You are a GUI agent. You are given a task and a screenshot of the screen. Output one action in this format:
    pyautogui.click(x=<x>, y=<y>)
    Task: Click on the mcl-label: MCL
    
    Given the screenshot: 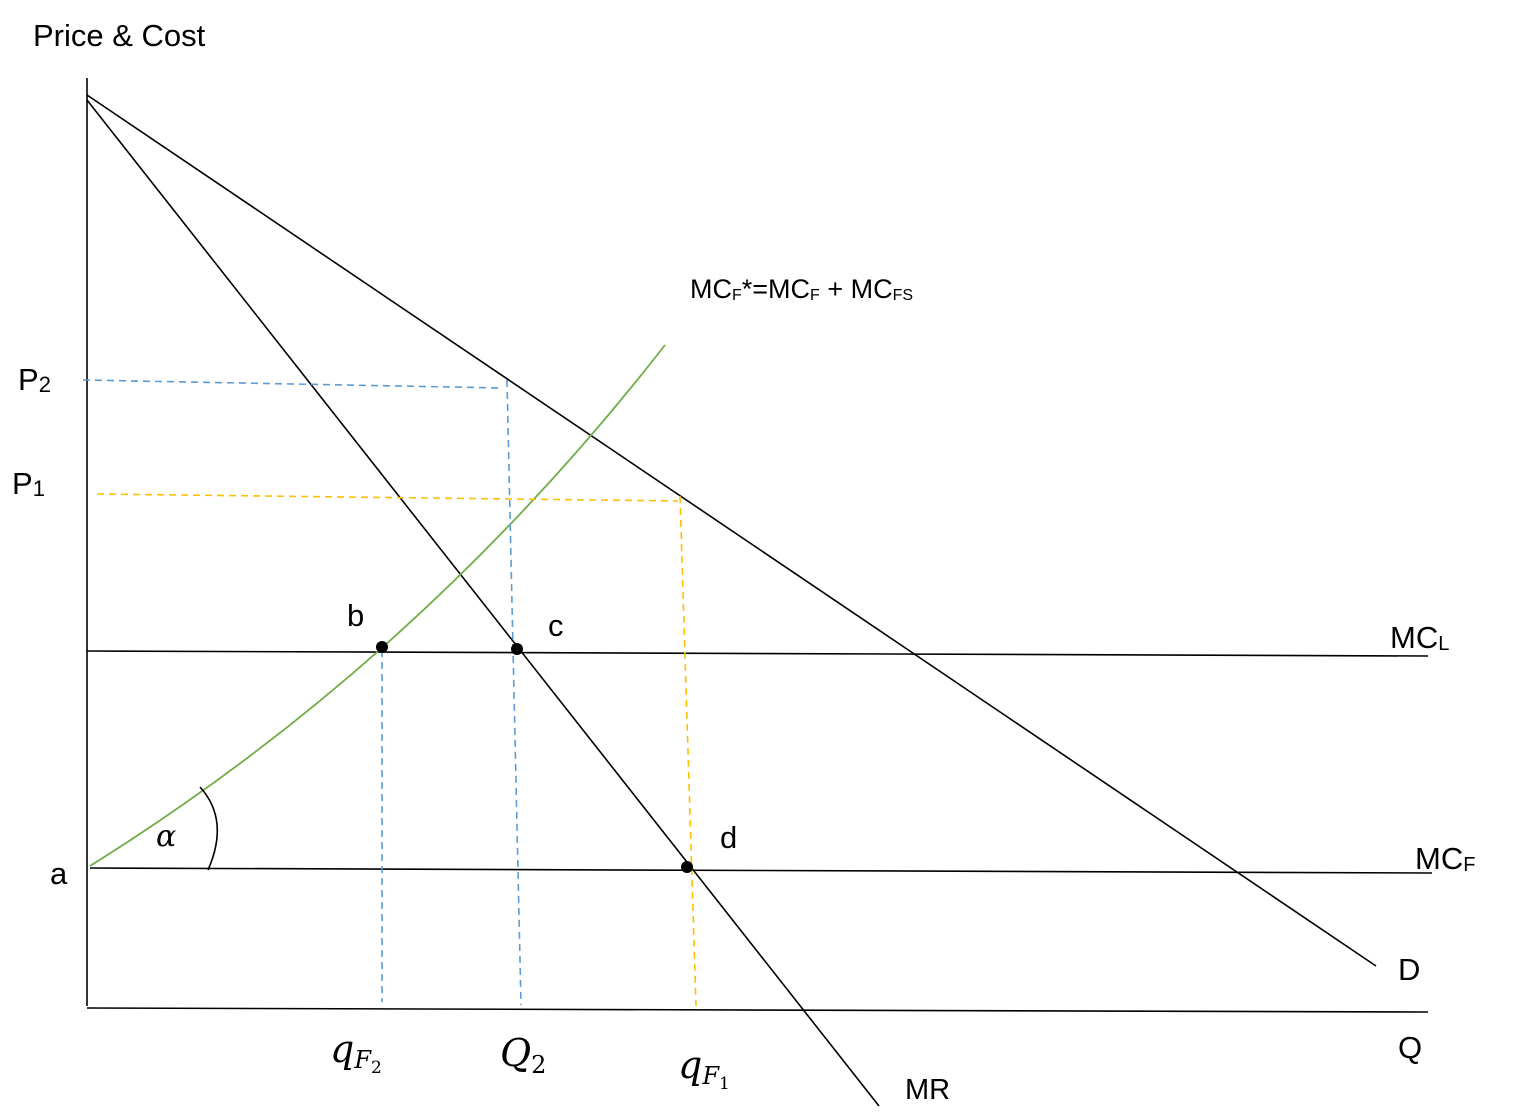 What is the action you would take?
    pyautogui.click(x=1419, y=637)
    